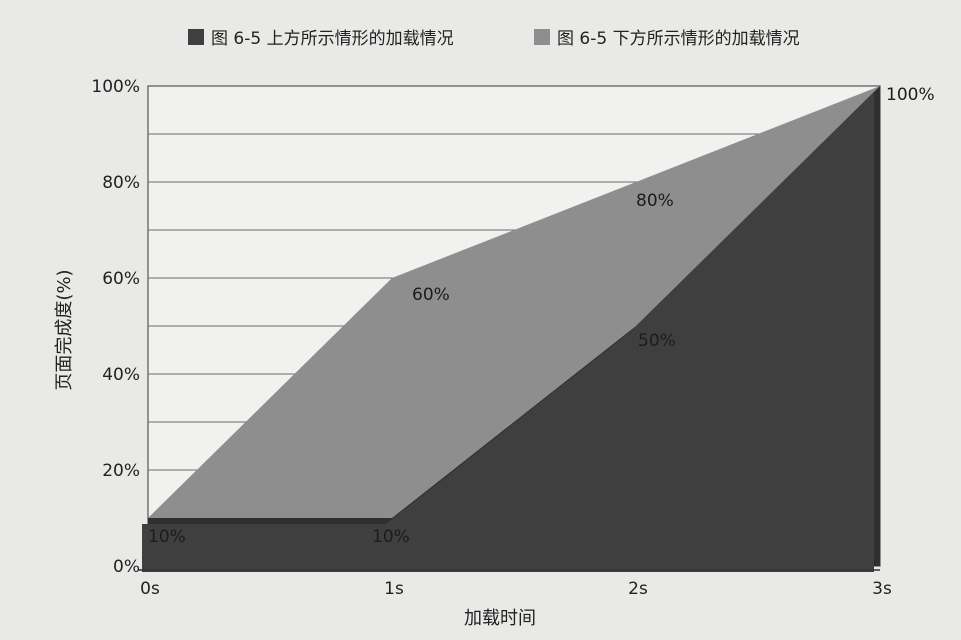  Describe the element at coordinates (910, 95) in the screenshot. I see `data-label: 100%` at that location.